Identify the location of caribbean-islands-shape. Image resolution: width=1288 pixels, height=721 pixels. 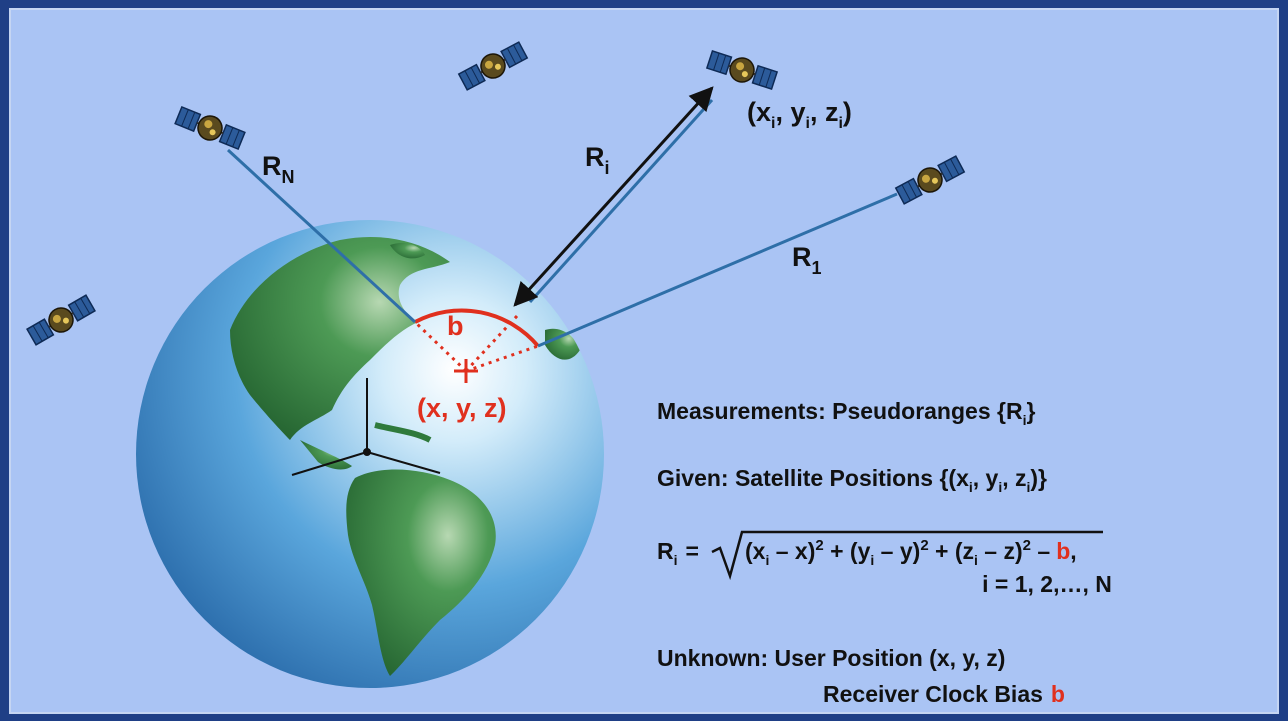
(403, 432).